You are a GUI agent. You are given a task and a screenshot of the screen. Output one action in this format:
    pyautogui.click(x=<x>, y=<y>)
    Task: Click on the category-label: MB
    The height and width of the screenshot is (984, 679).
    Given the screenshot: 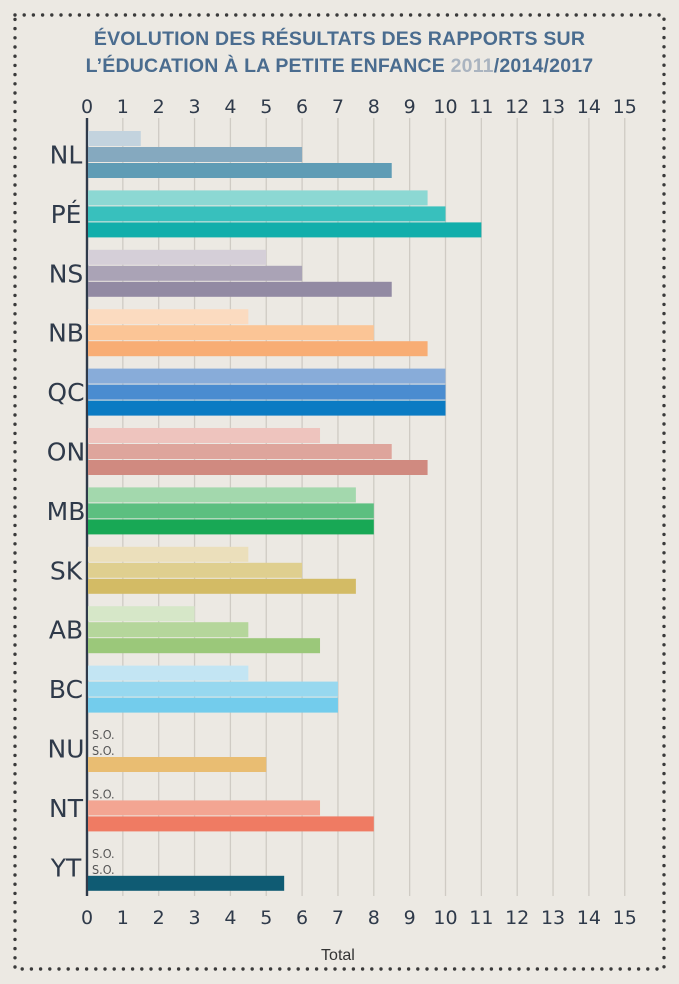 What is the action you would take?
    pyautogui.click(x=66, y=511)
    